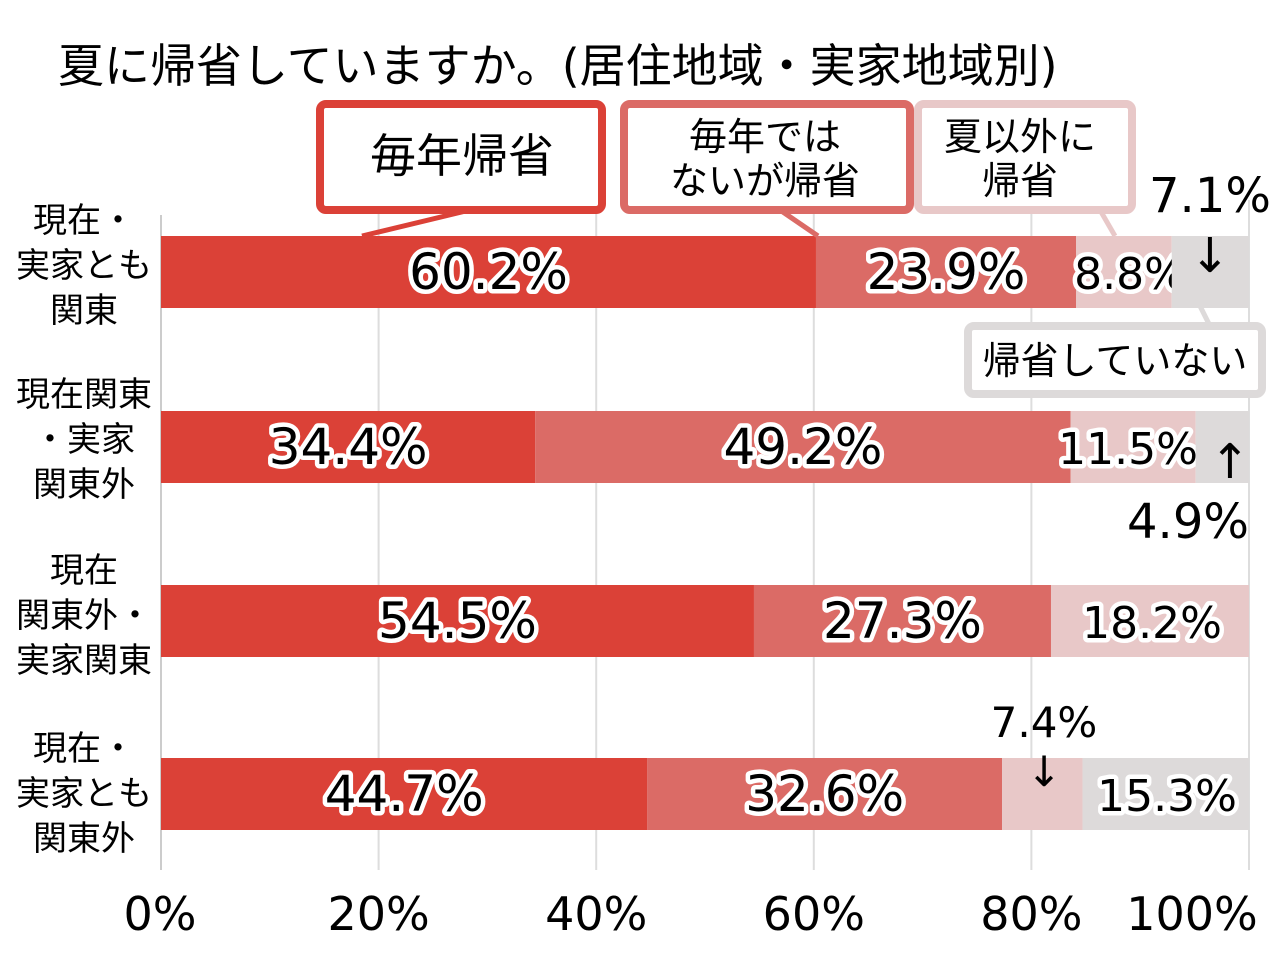 This screenshot has height=965, width=1280. I want to click on legend-label: 毎年帰省, so click(462, 156).